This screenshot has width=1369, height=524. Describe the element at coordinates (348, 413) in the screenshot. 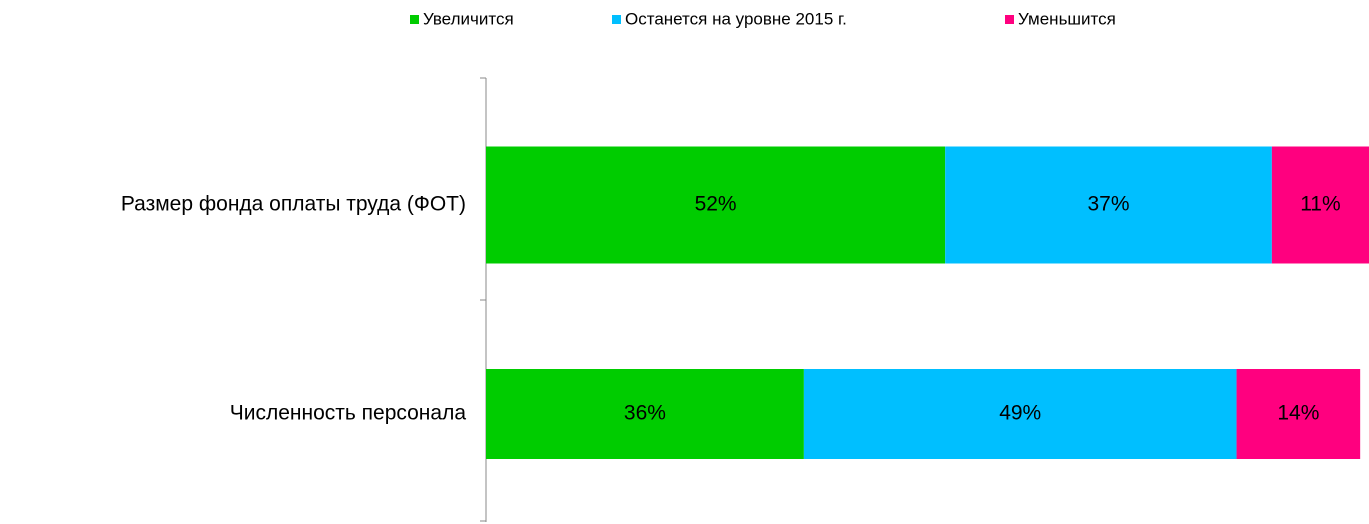

I see `category-label: Численность персонала` at that location.